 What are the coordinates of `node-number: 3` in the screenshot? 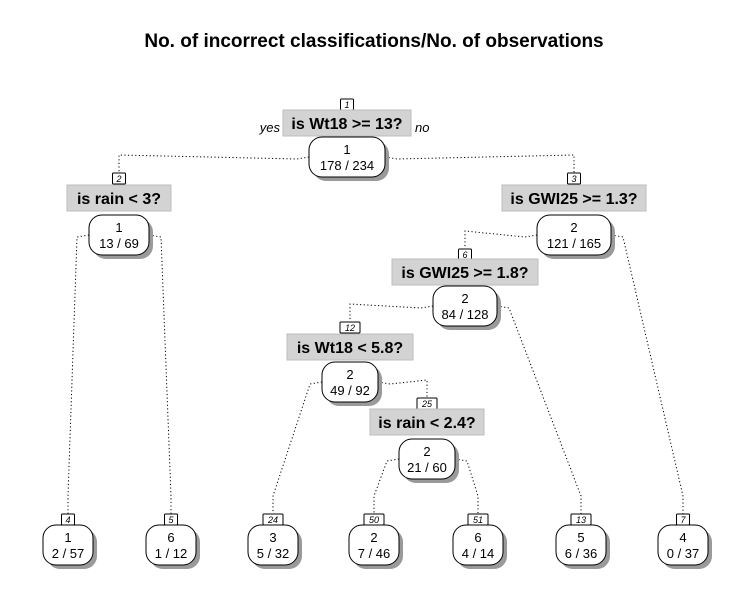 It's located at (573, 179).